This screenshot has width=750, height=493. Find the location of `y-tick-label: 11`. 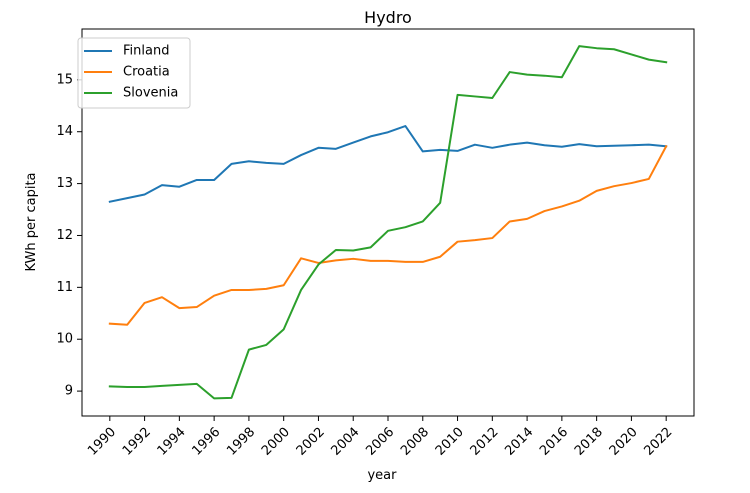

y-tick-label: 11 is located at coordinates (64, 287).